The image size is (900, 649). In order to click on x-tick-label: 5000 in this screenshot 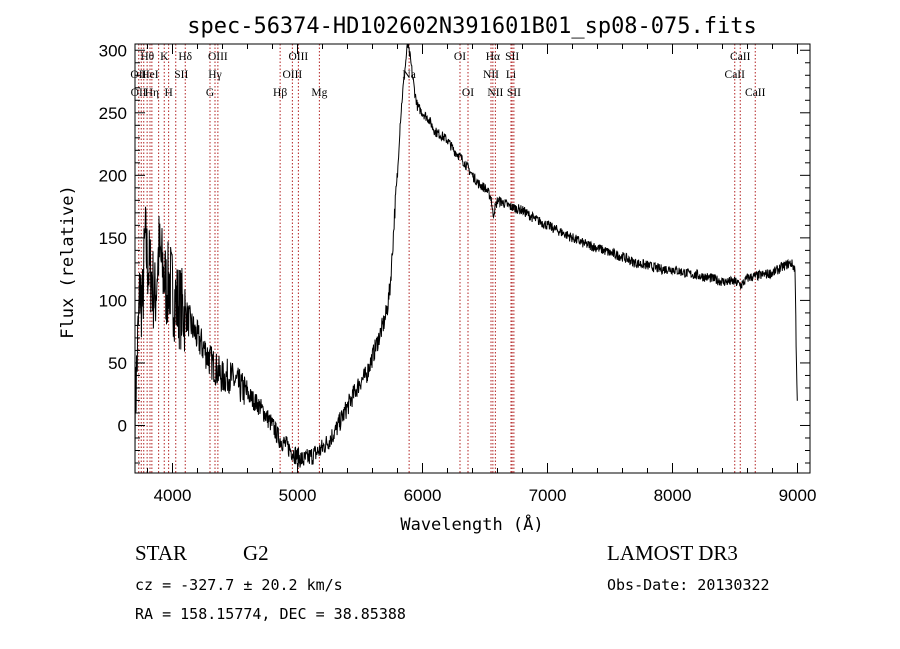, I will do `click(298, 495)`.